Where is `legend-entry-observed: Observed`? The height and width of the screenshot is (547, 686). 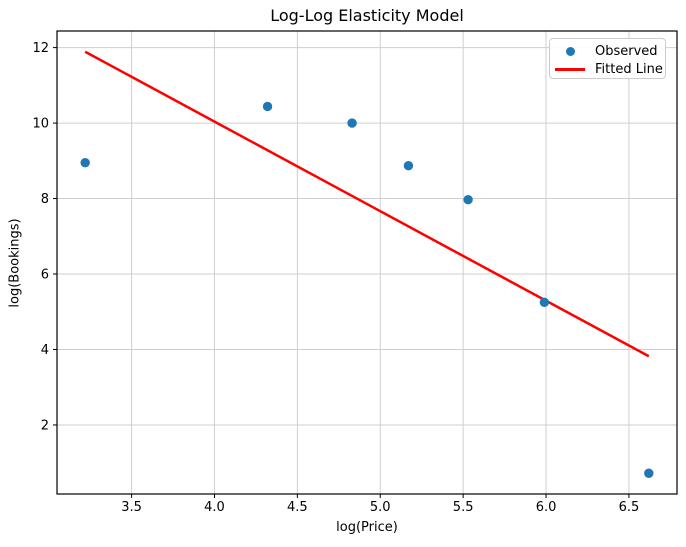
legend-entry-observed: Observed is located at coordinates (609, 51).